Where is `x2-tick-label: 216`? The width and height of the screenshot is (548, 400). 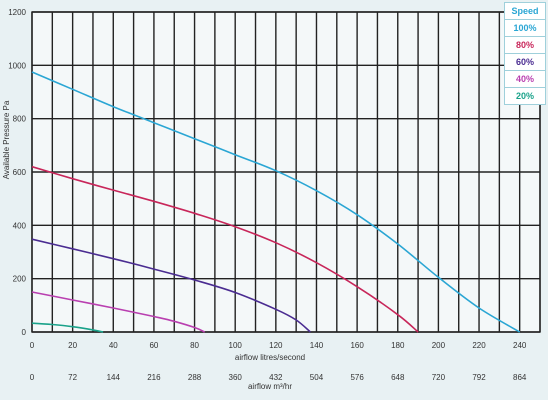 x2-tick-label: 216 is located at coordinates (154, 377).